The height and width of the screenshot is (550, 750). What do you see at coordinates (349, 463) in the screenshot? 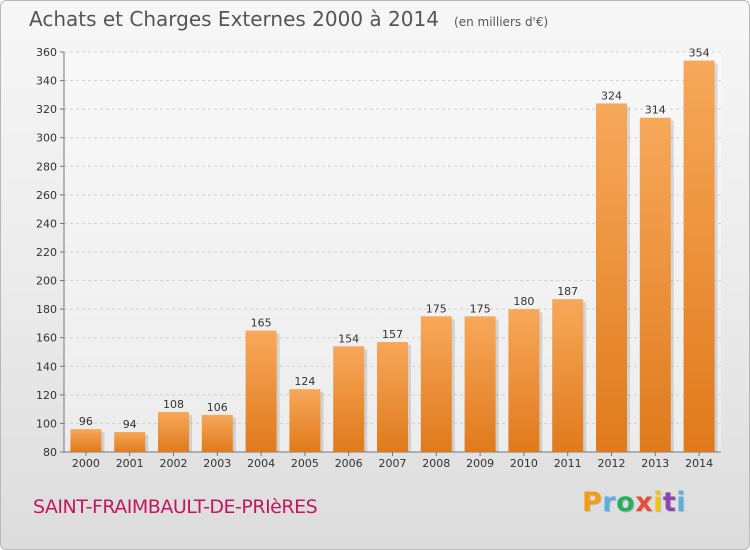
I see `x-tick-label: 2006` at bounding box center [349, 463].